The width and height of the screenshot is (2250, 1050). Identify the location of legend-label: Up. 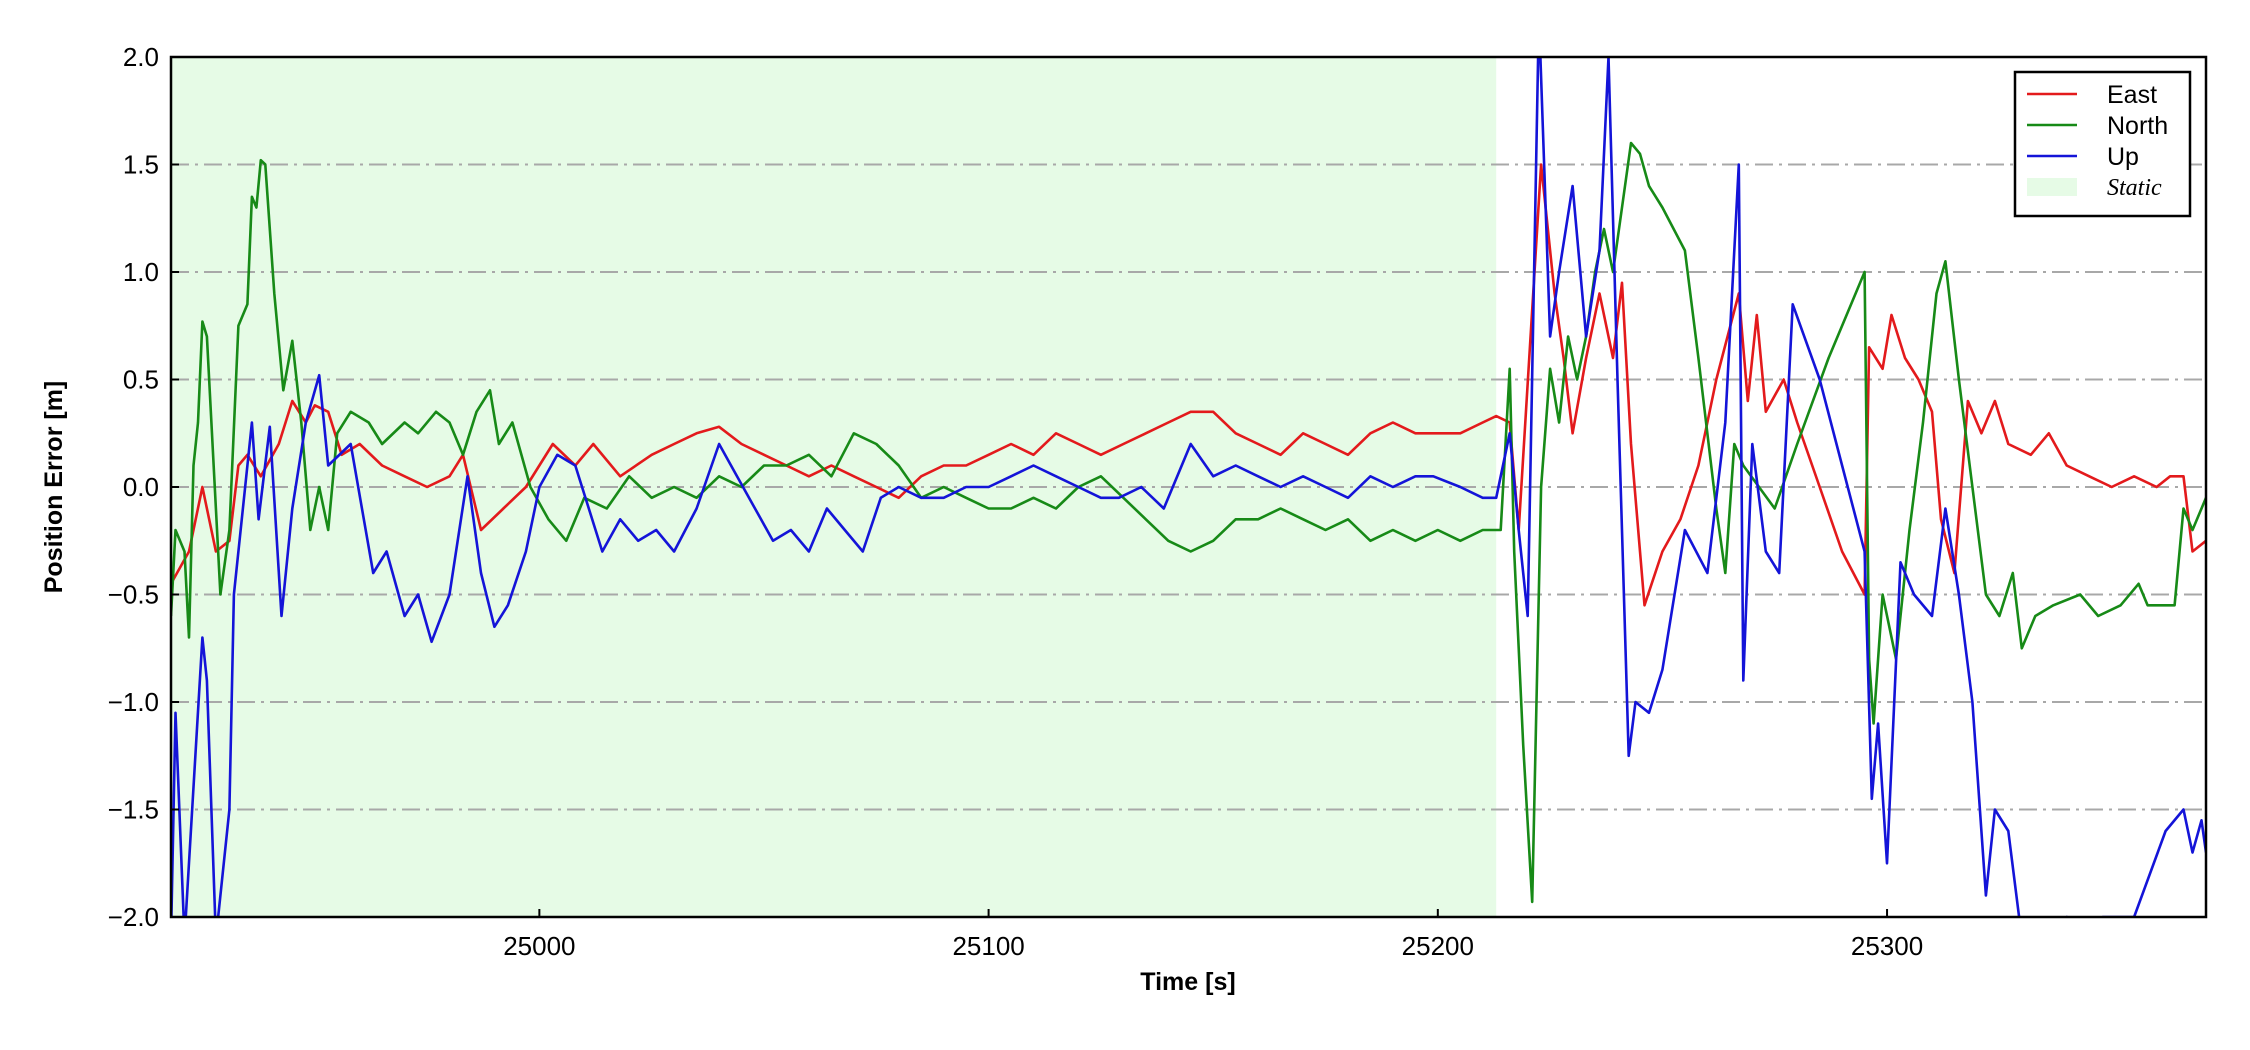
(2123, 157).